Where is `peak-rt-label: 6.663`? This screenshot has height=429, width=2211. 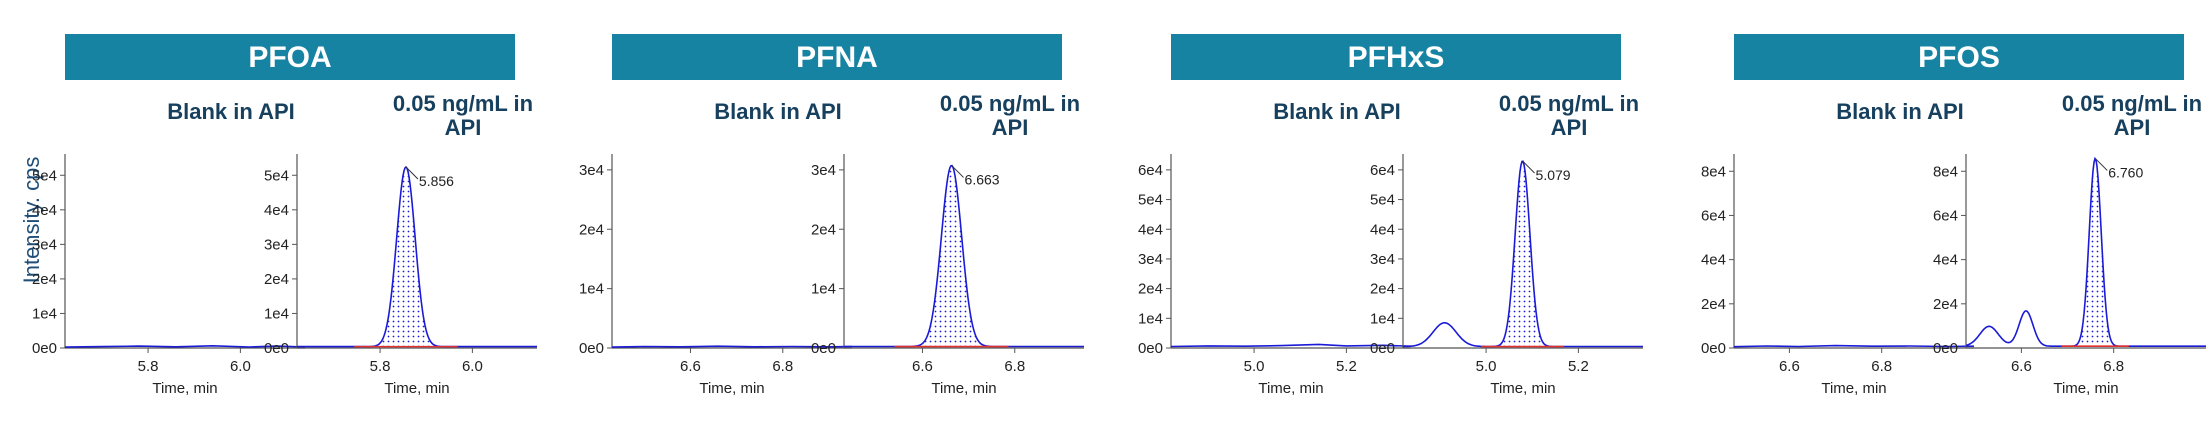 peak-rt-label: 6.663 is located at coordinates (982, 179).